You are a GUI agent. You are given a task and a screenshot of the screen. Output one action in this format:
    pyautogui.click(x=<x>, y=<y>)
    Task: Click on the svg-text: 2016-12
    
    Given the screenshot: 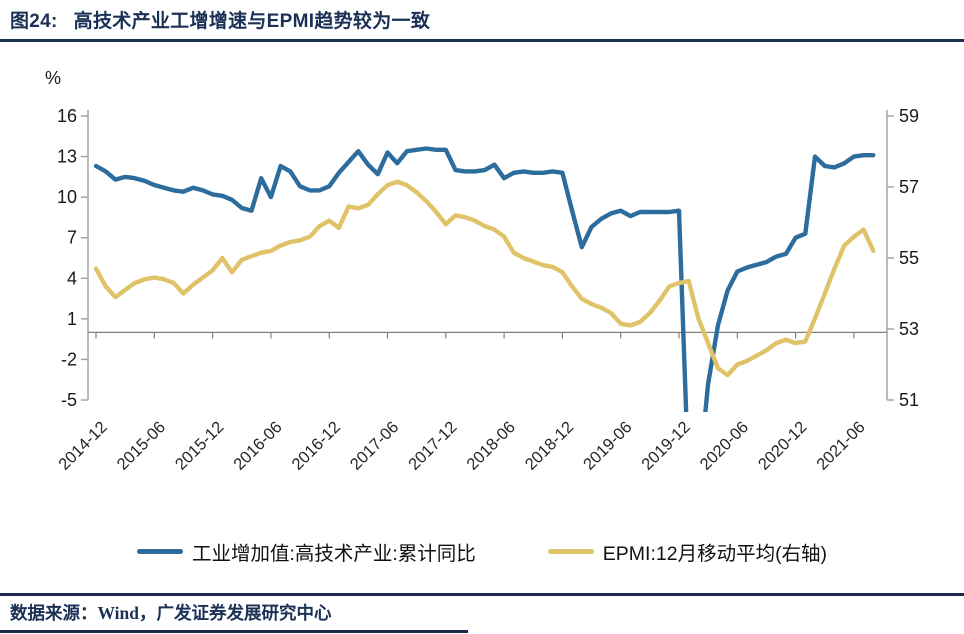 What is the action you would take?
    pyautogui.click(x=316, y=446)
    